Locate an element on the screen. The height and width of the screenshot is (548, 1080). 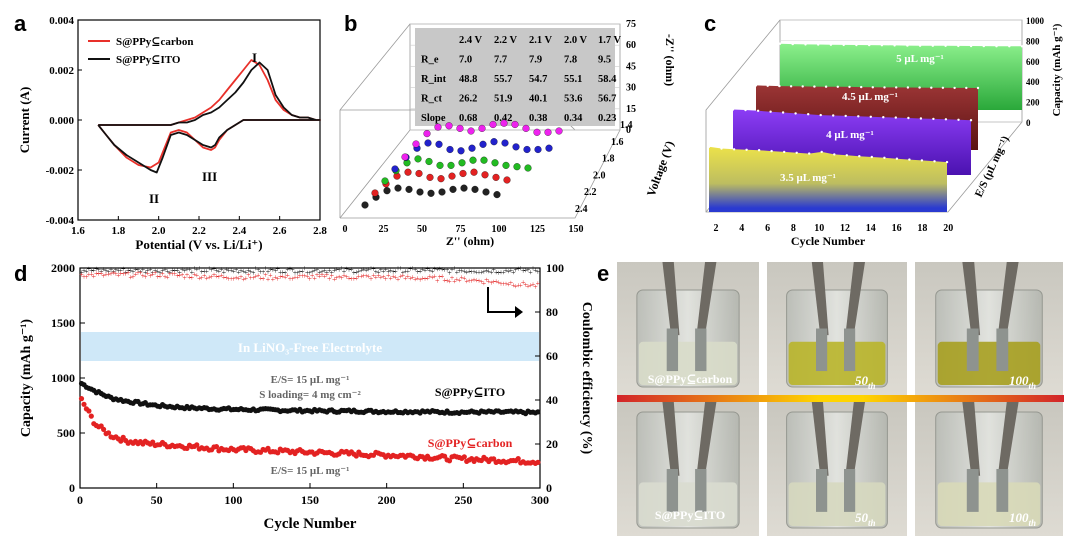
c-series-label-0: 5 μL mg⁻¹ is located at coordinates (920, 59).